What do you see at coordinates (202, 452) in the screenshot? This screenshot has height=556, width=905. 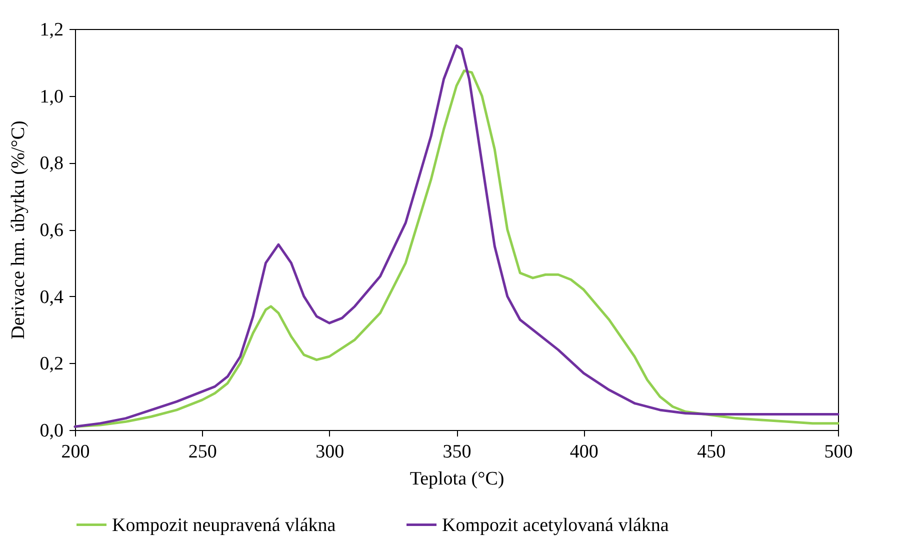 I see `x-tick-label: 250` at bounding box center [202, 452].